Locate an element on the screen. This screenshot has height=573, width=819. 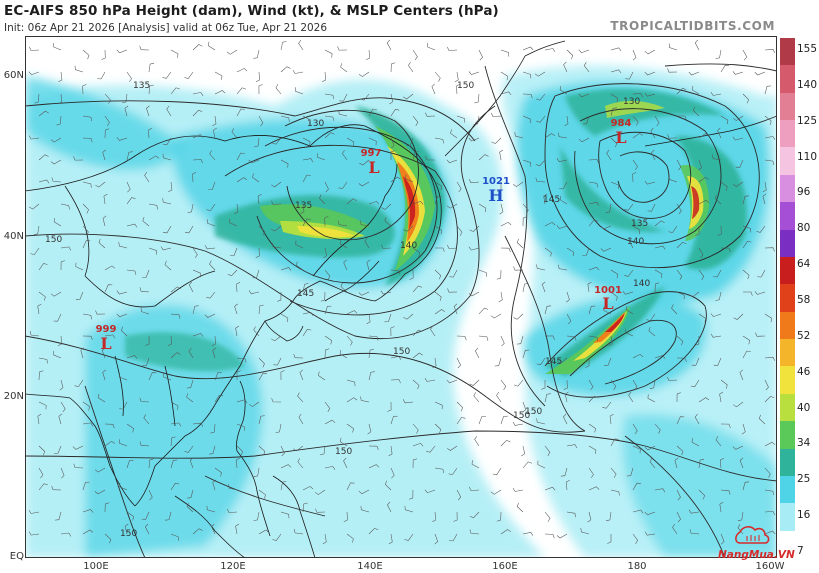
brand-label: TROPICALTIDBITS.COM is located at coordinates (692, 26).